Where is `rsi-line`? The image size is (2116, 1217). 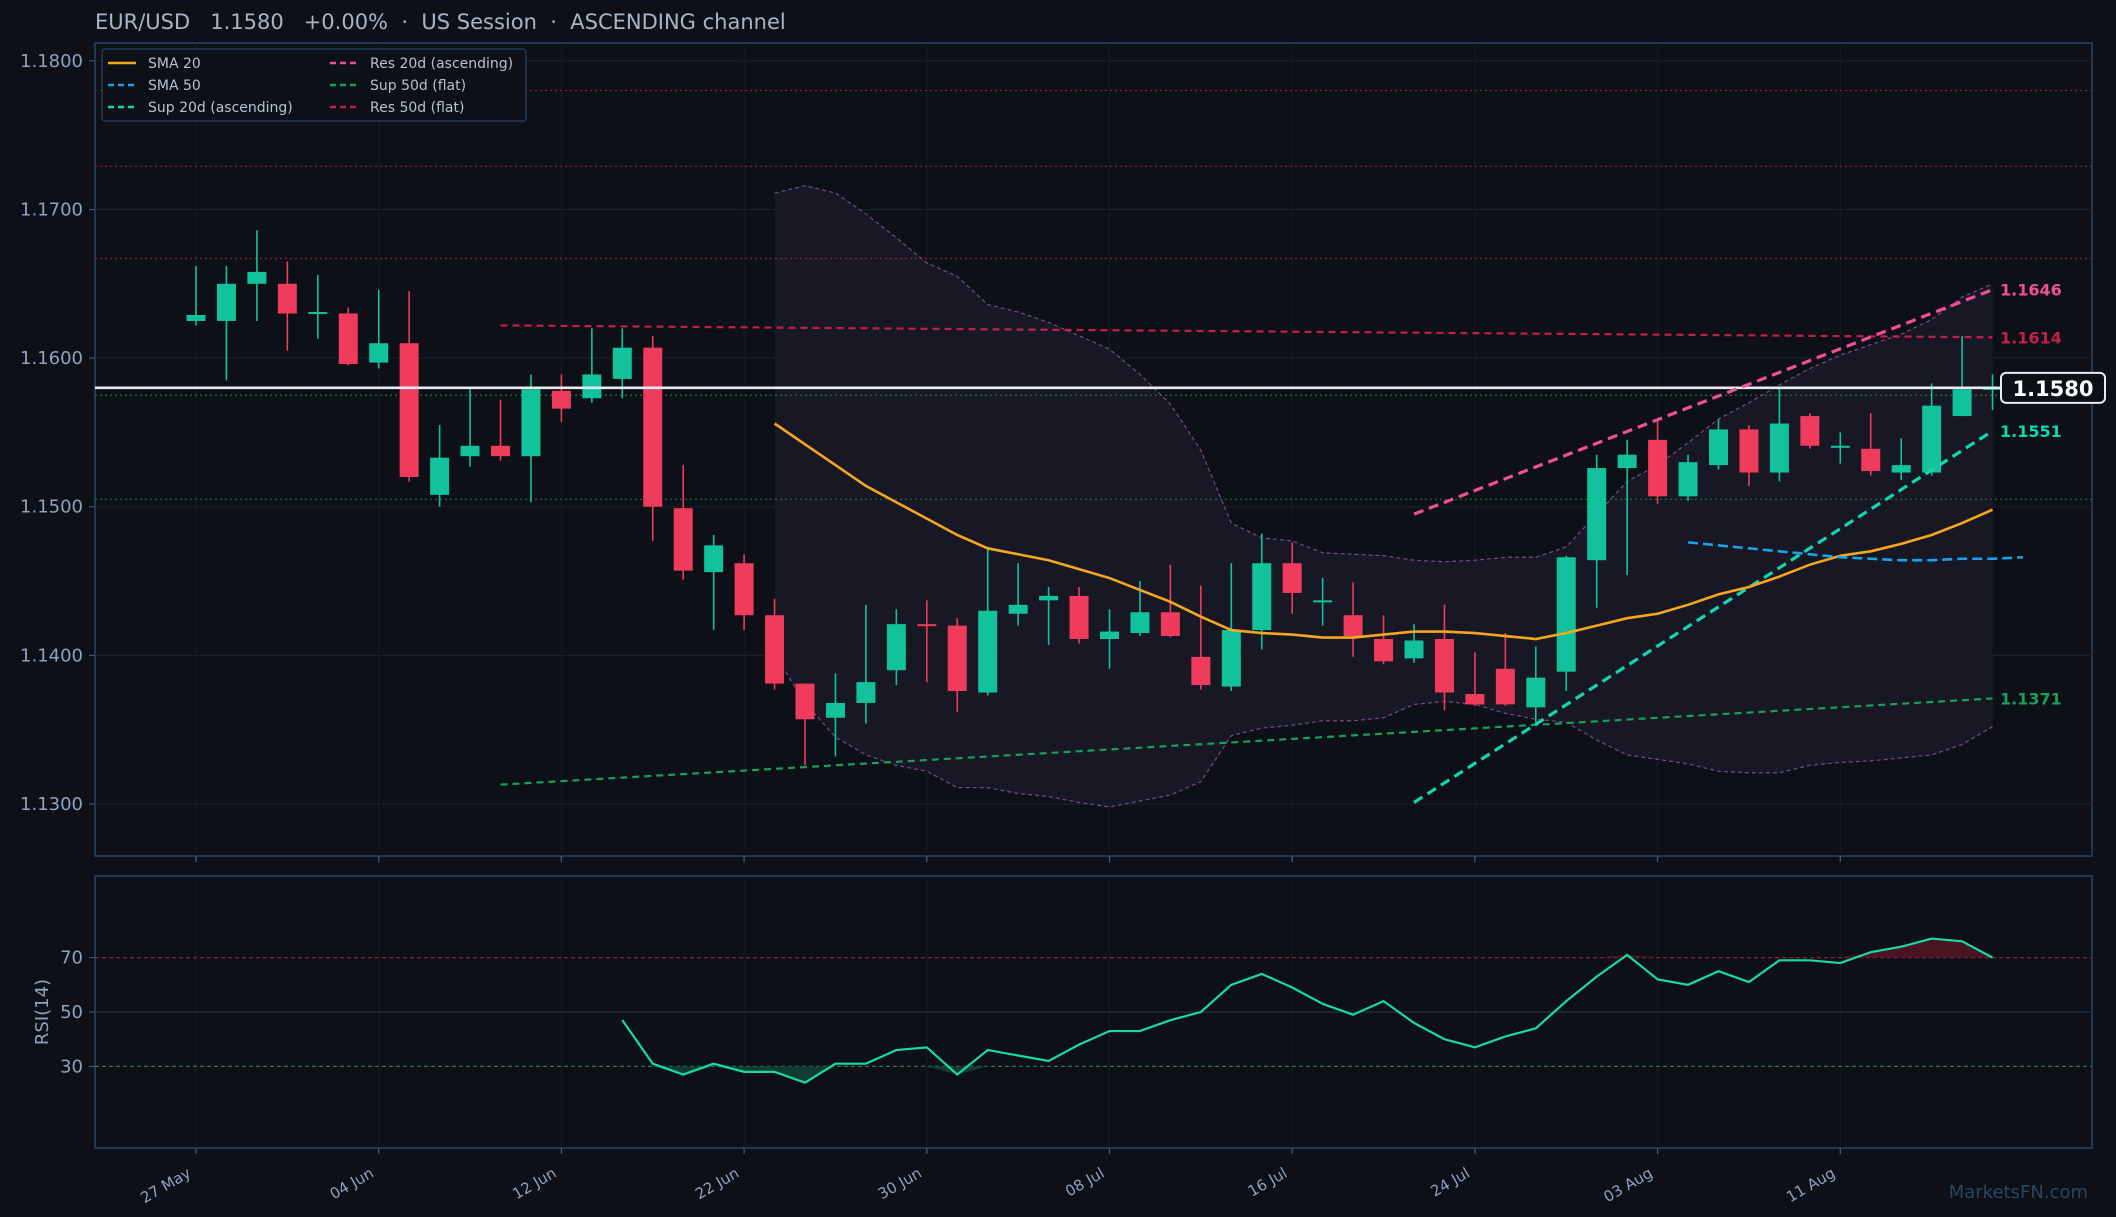 rsi-line is located at coordinates (1307, 1010).